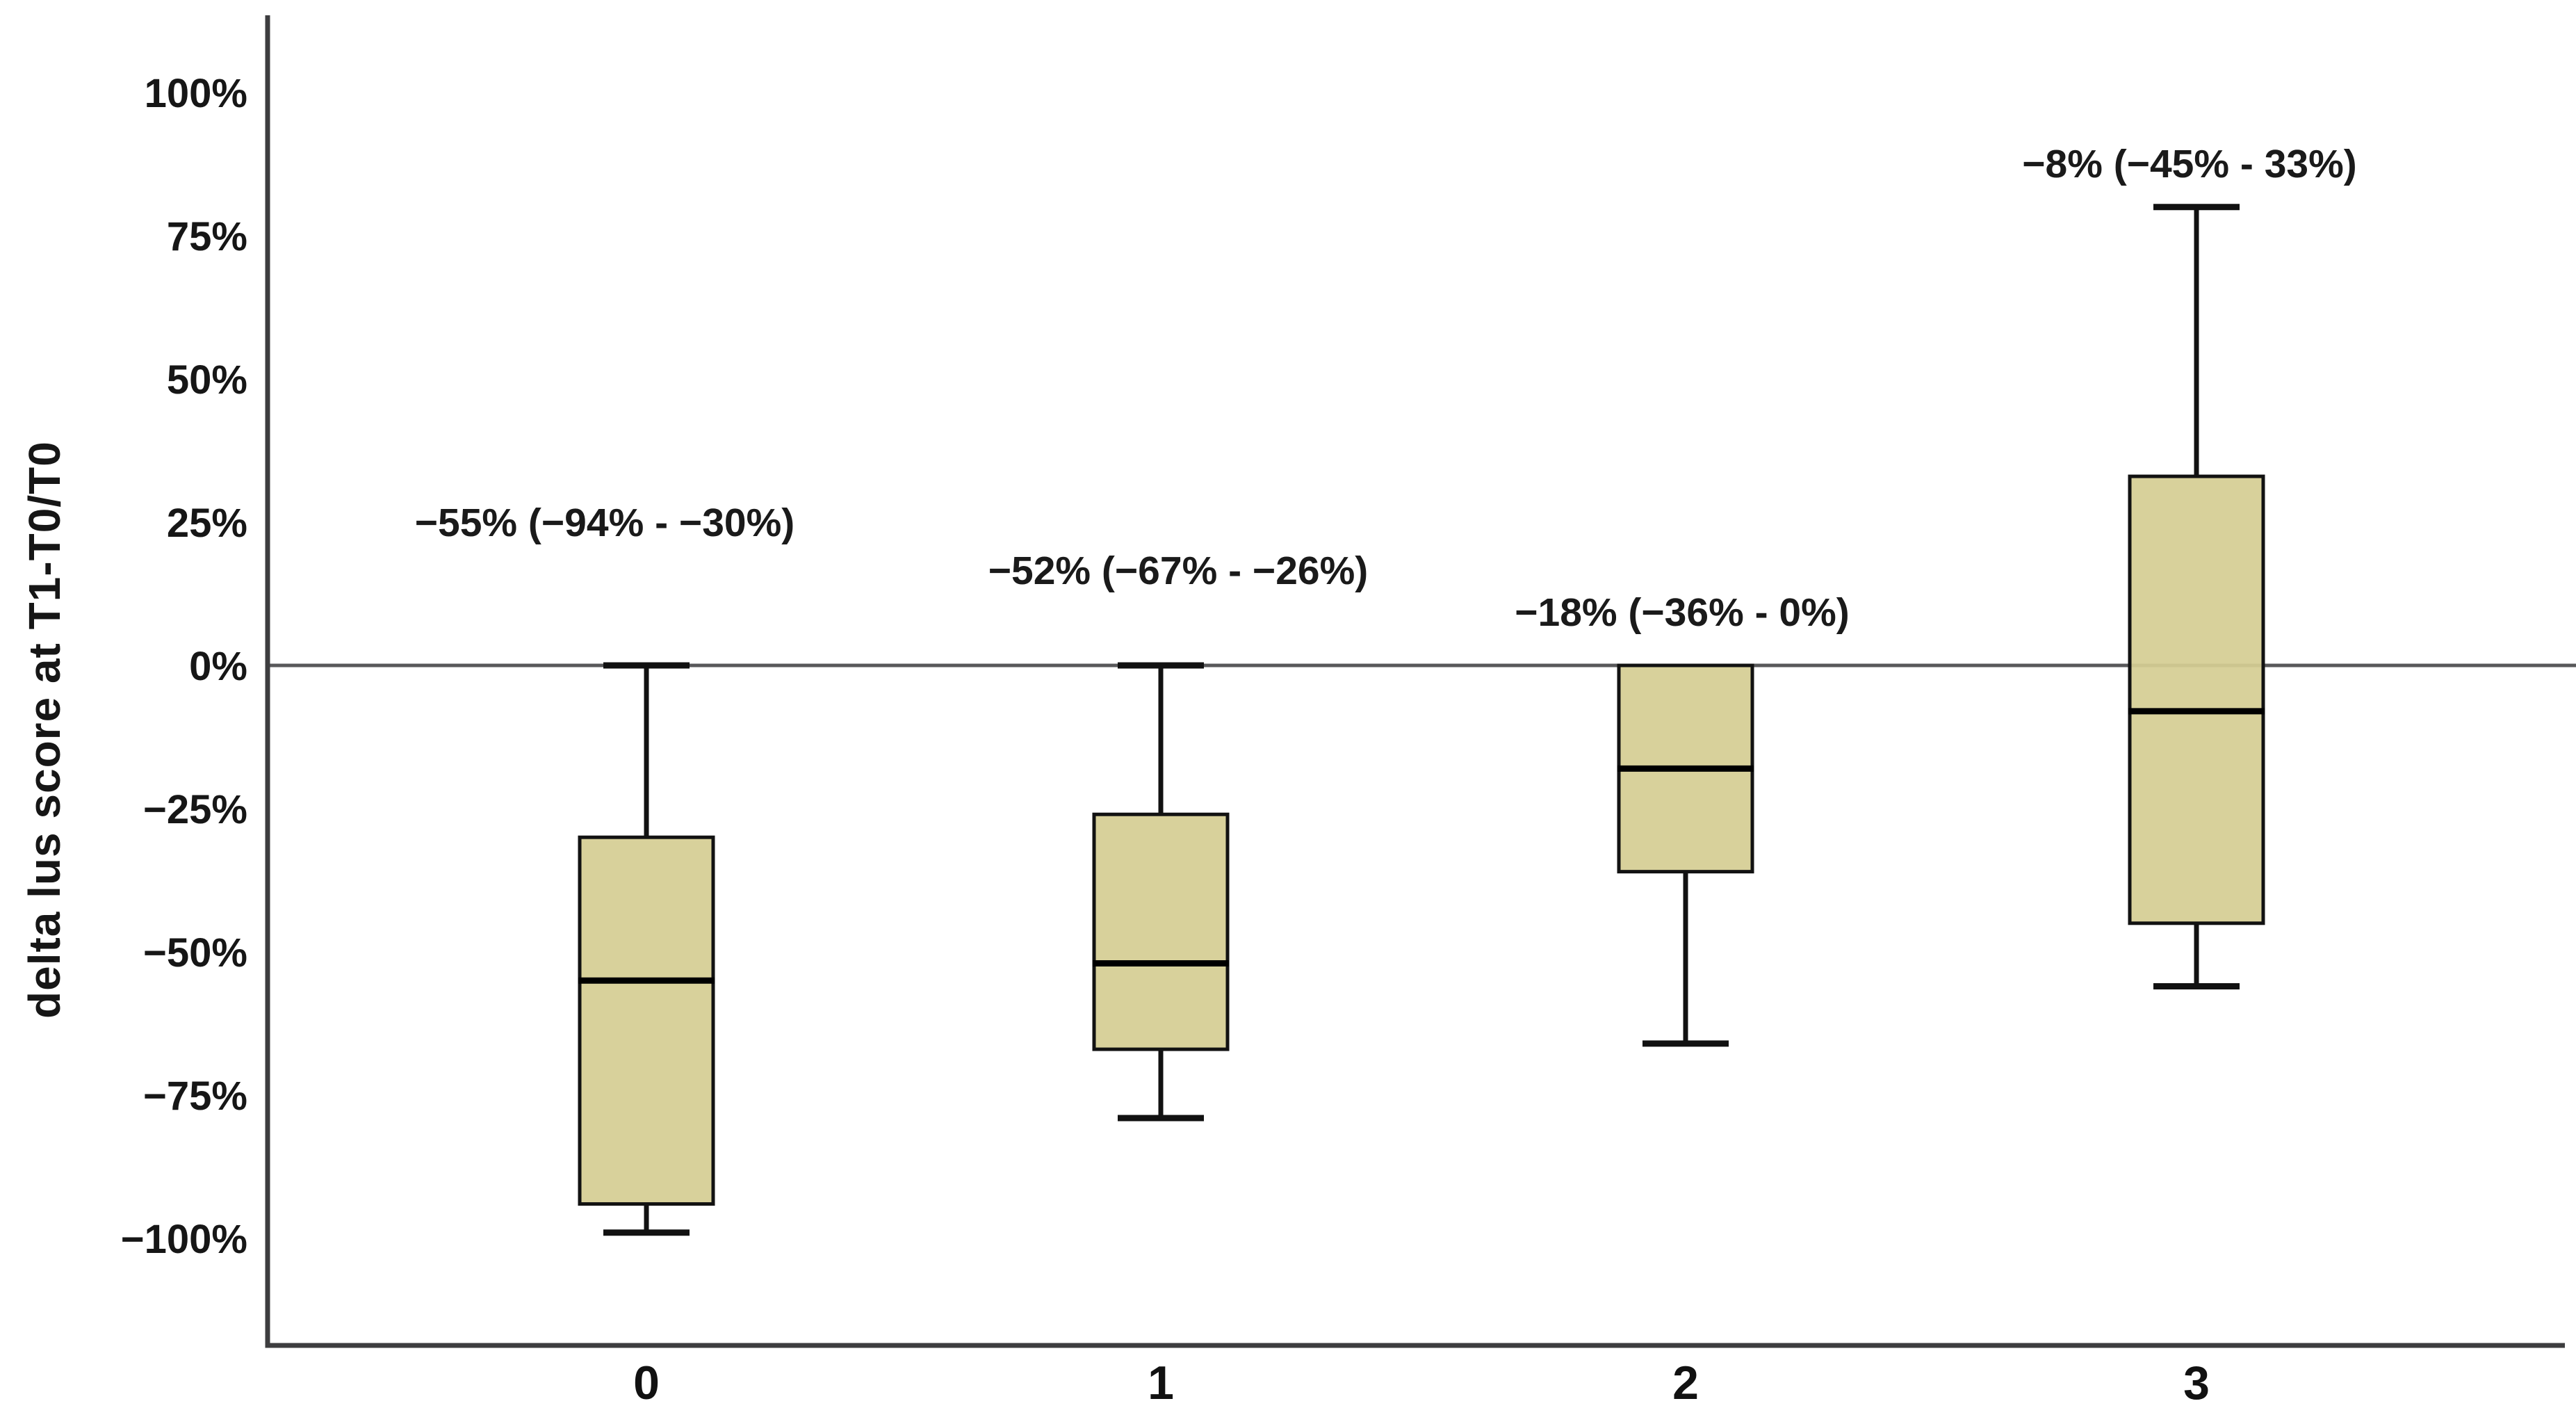 The image size is (2576, 1424). Describe the element at coordinates (1178, 571) in the screenshot. I see `box-annotation: −52% (−67% - −26%)` at that location.